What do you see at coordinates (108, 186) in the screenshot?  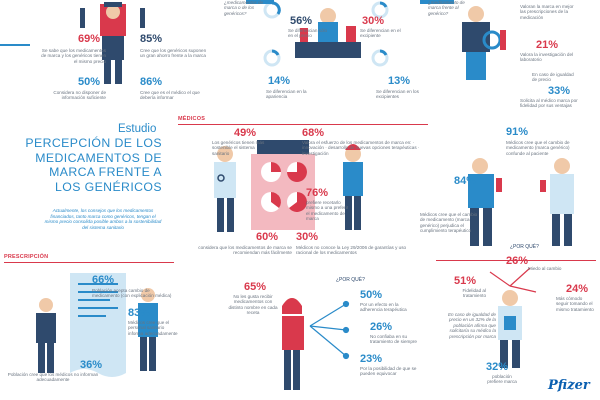 I see `title-line-4: LOS GENÉRICOS` at bounding box center [108, 186].